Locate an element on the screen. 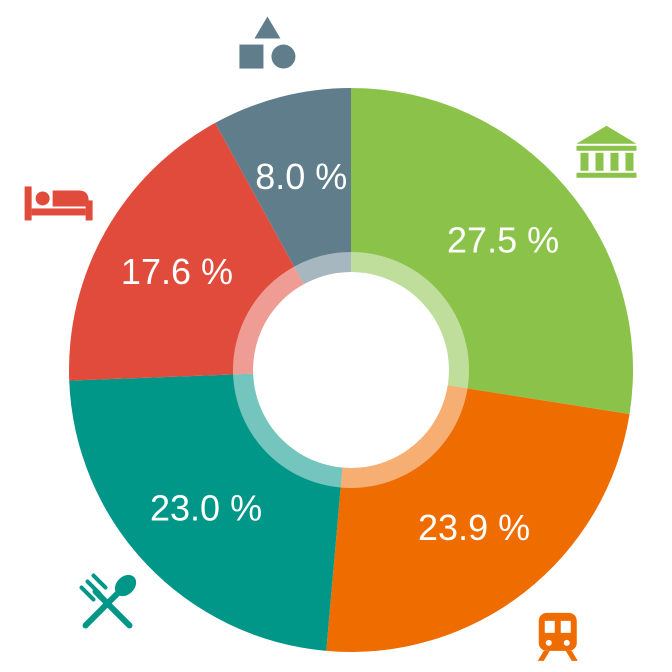 The width and height of the screenshot is (672, 672). shapes-icon is located at coordinates (267, 42).